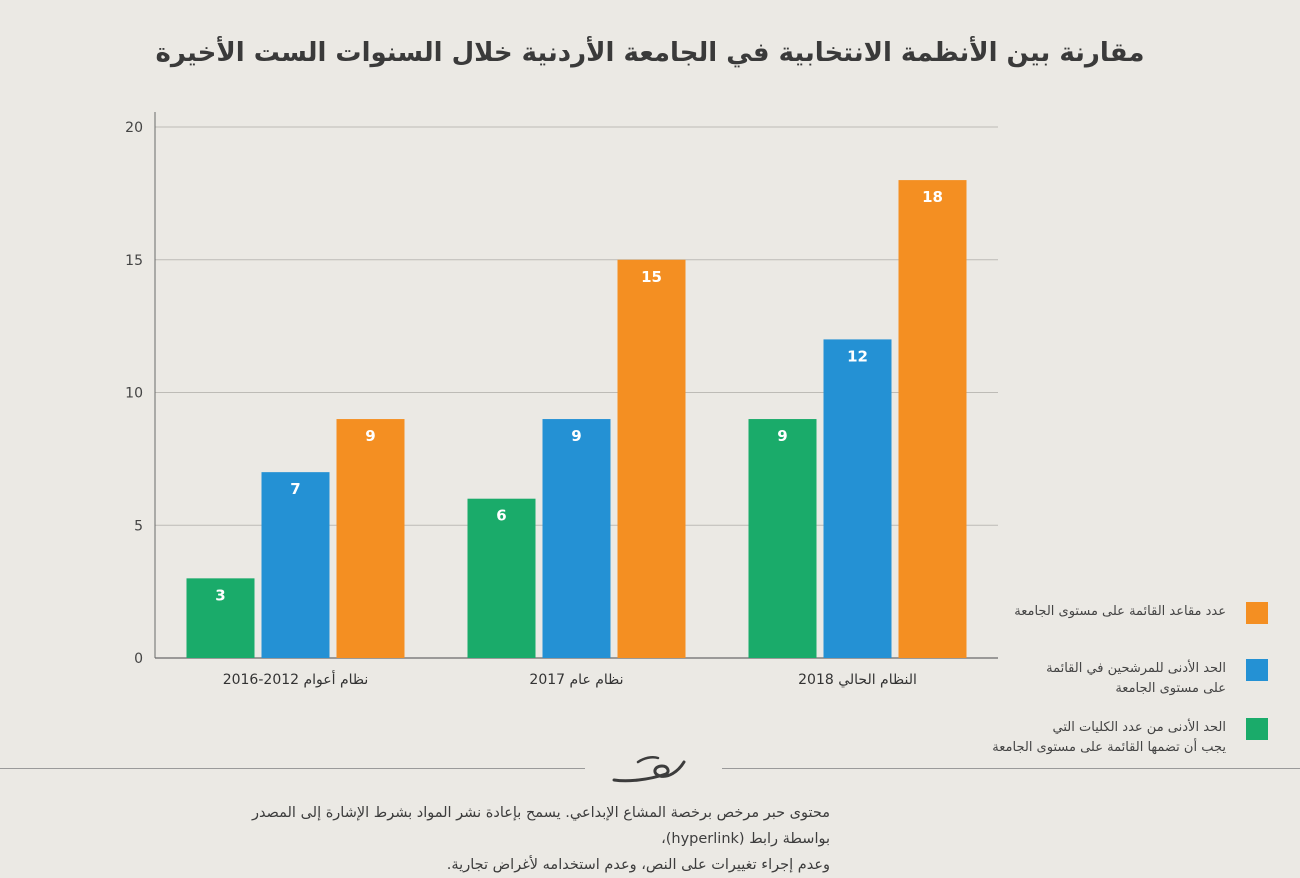 The image size is (1300, 878). Describe the element at coordinates (1257, 613) in the screenshot. I see `legend-swatch-orange` at that location.